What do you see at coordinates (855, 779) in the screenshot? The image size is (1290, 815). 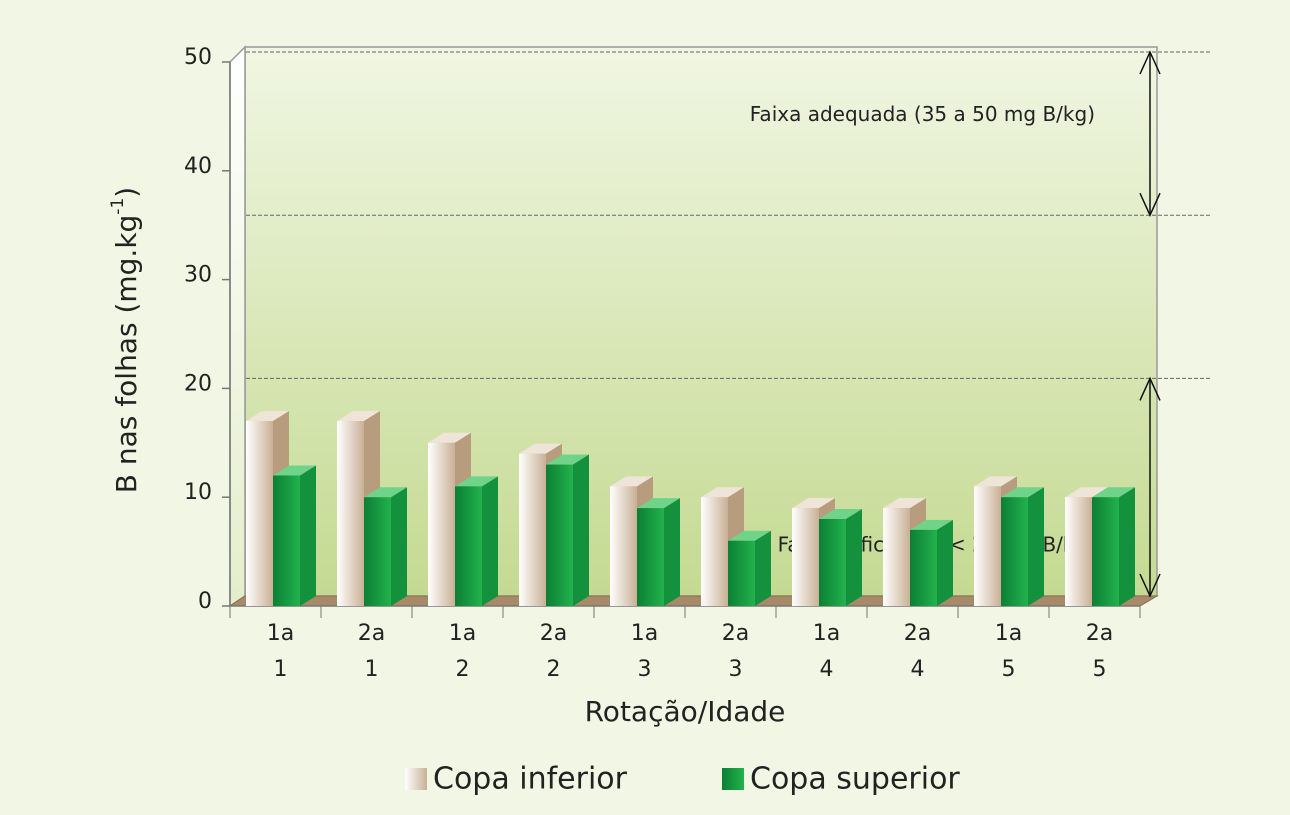 I see `legend-label: Copa superior` at bounding box center [855, 779].